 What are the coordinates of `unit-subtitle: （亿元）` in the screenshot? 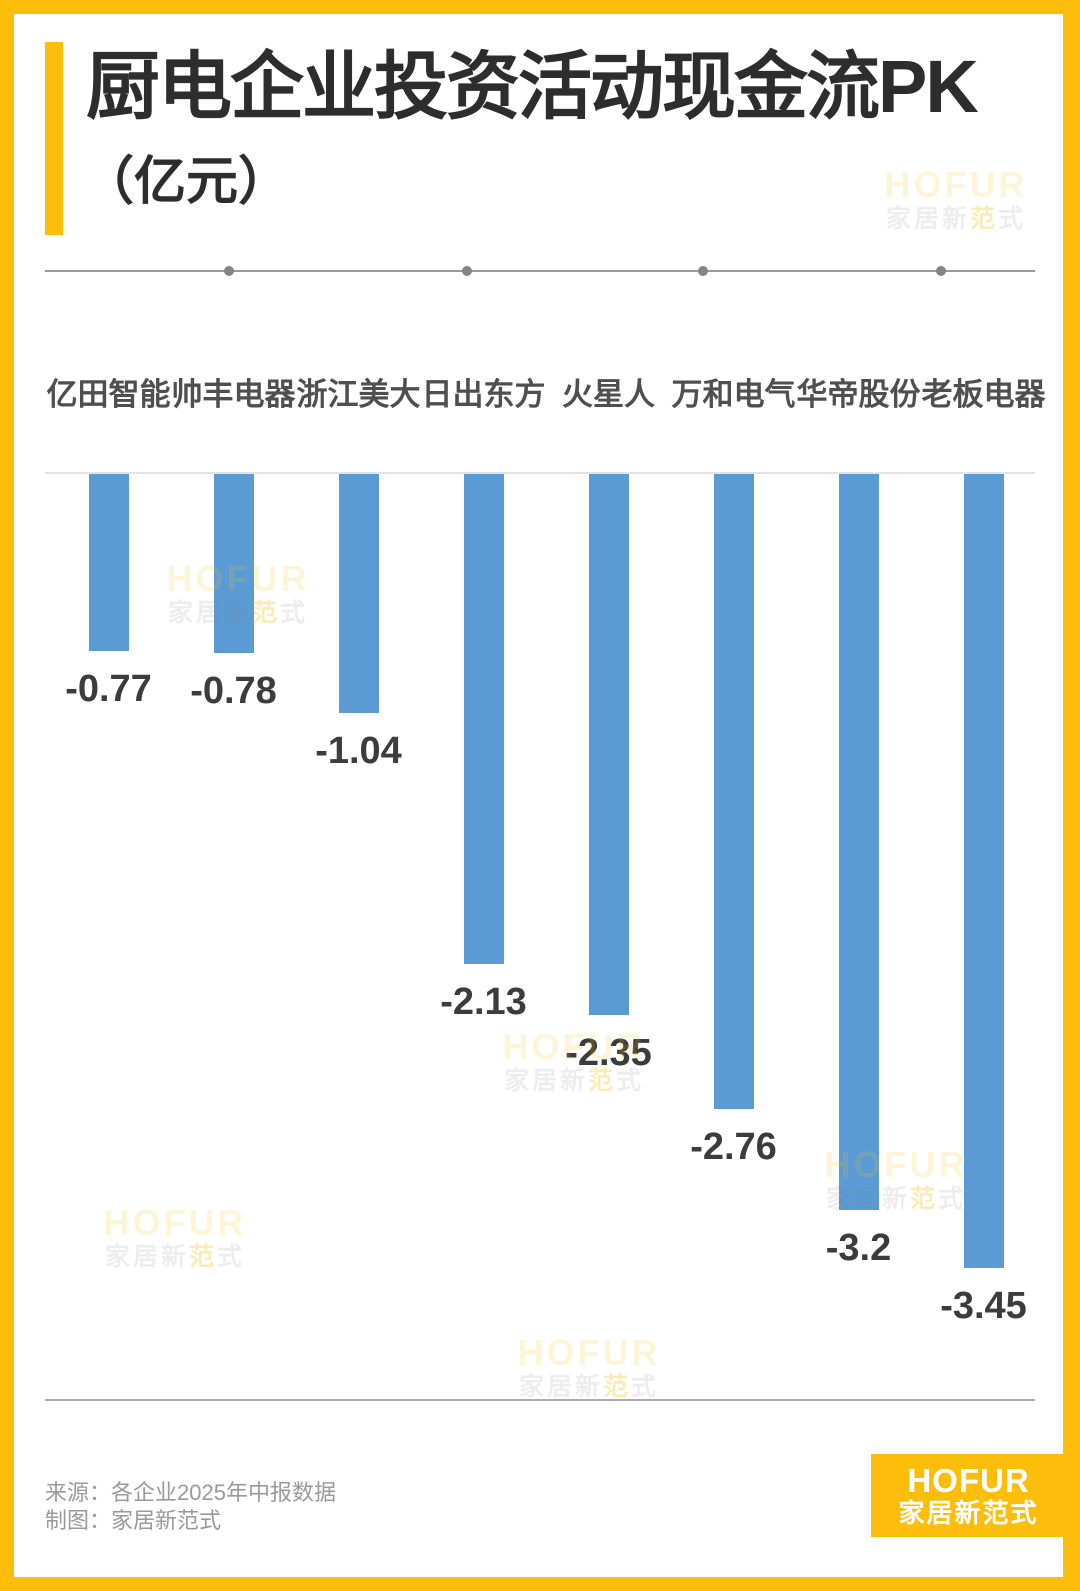 It's located at (186, 182).